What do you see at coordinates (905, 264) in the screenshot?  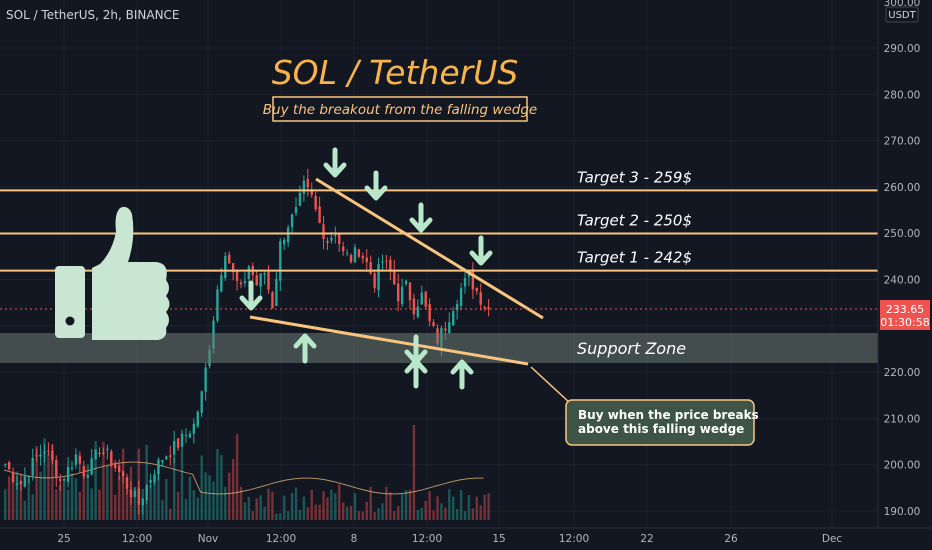 I see `price-axis-bg` at bounding box center [905, 264].